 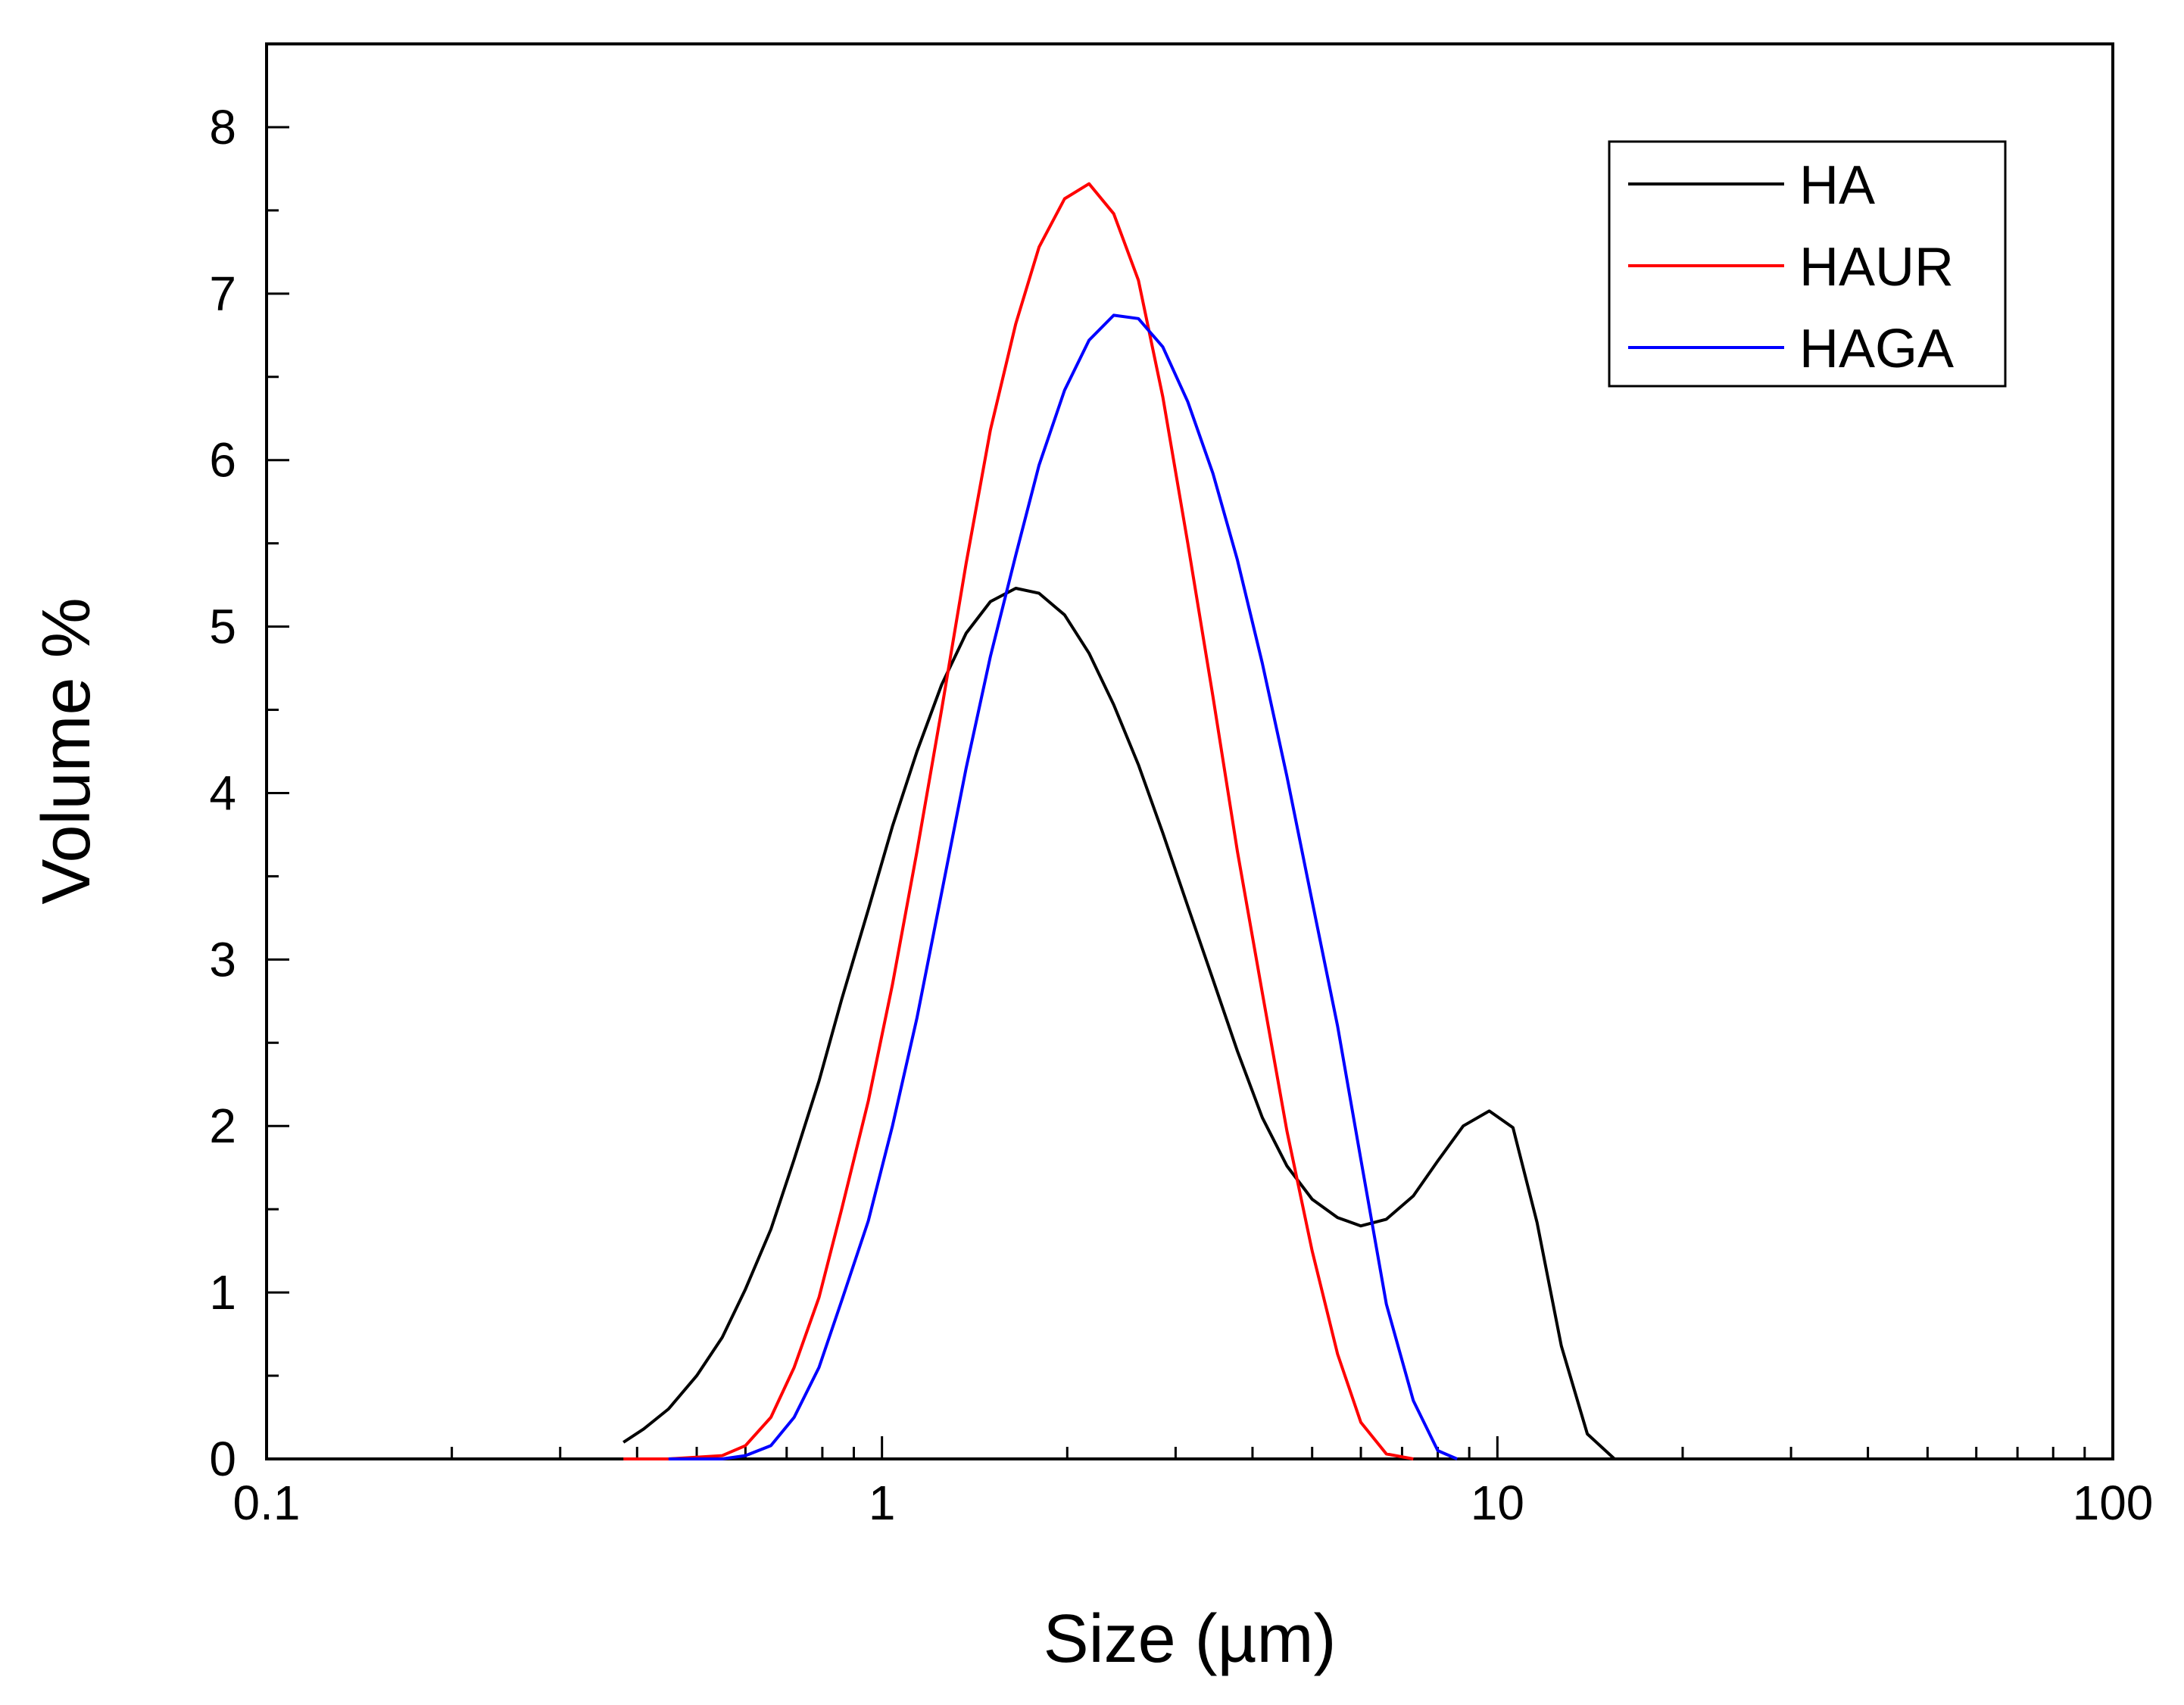 What do you see at coordinates (882, 1503) in the screenshot?
I see `x-tick-label: 1` at bounding box center [882, 1503].